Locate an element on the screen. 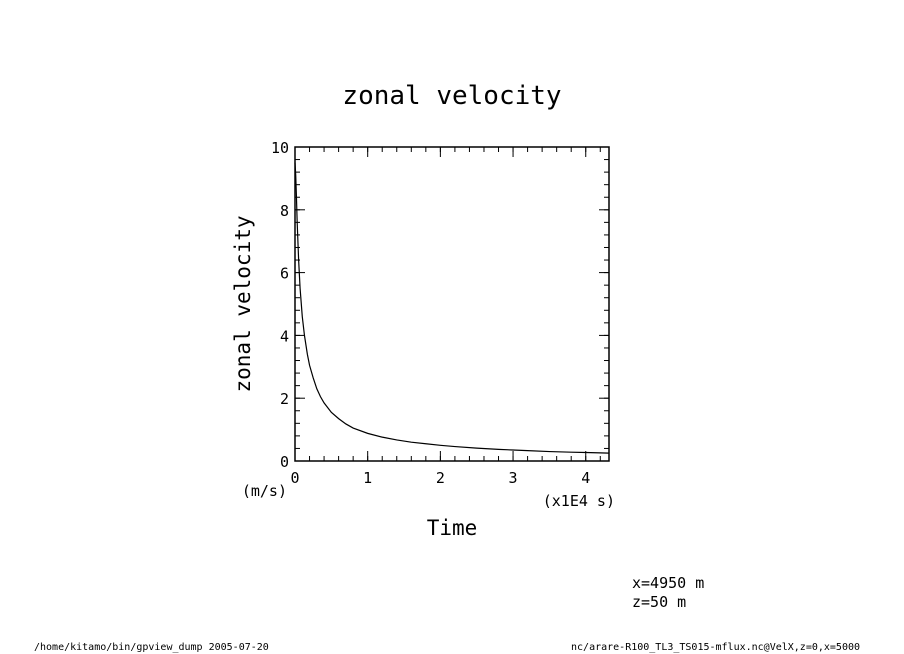 The height and width of the screenshot is (654, 904). y-tick-label: 6 is located at coordinates (284, 274).